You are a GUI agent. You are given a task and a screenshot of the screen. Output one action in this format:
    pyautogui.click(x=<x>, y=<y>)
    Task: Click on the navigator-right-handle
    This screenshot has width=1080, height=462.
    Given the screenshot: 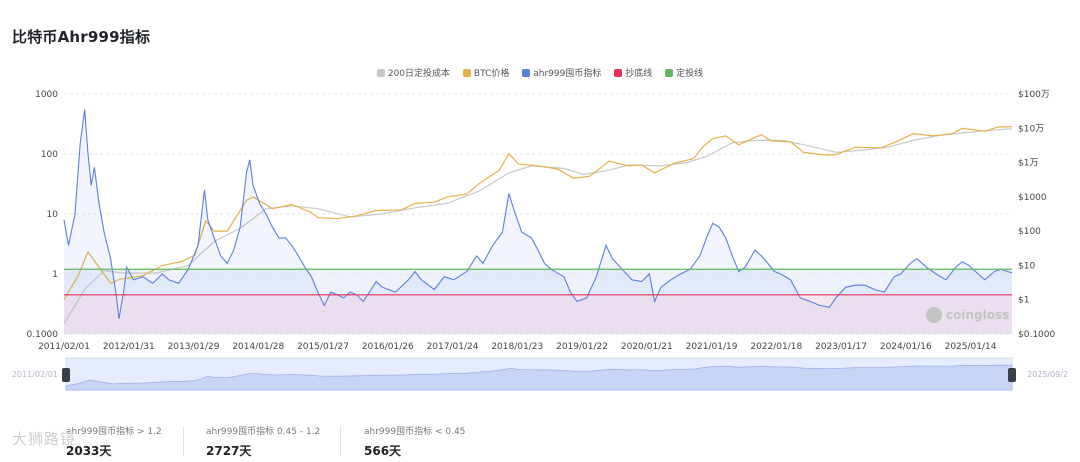 What is the action you would take?
    pyautogui.click(x=1012, y=375)
    